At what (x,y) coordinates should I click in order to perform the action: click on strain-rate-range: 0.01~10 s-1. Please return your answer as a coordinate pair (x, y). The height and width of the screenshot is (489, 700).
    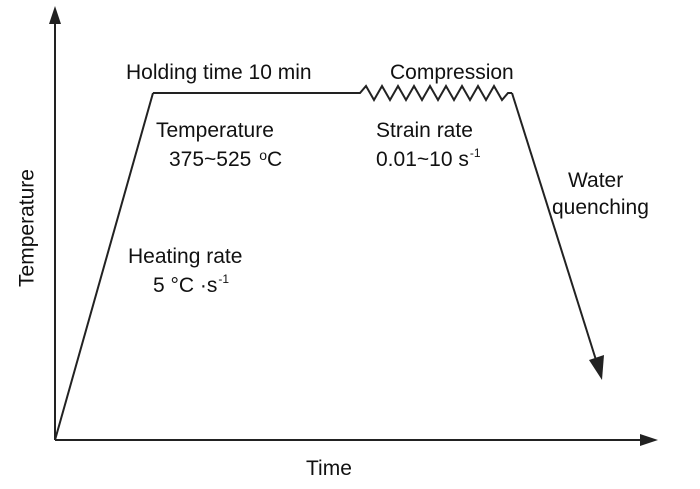
    Looking at the image, I should click on (428, 158).